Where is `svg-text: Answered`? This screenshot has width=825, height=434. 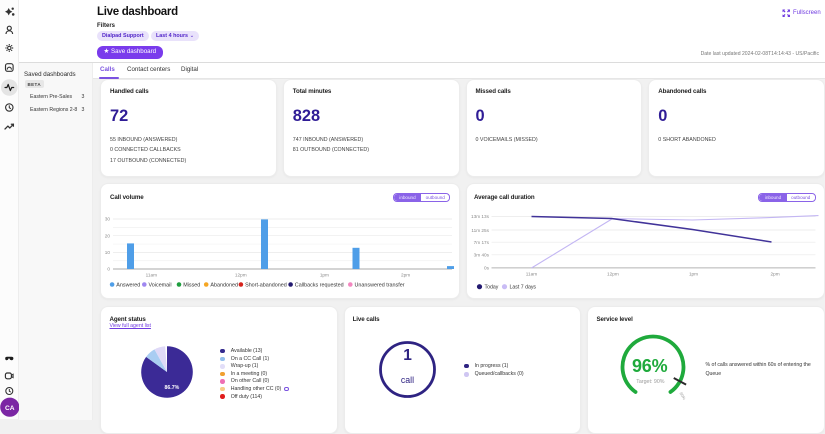
svg-text: Answered is located at coordinates (128, 286).